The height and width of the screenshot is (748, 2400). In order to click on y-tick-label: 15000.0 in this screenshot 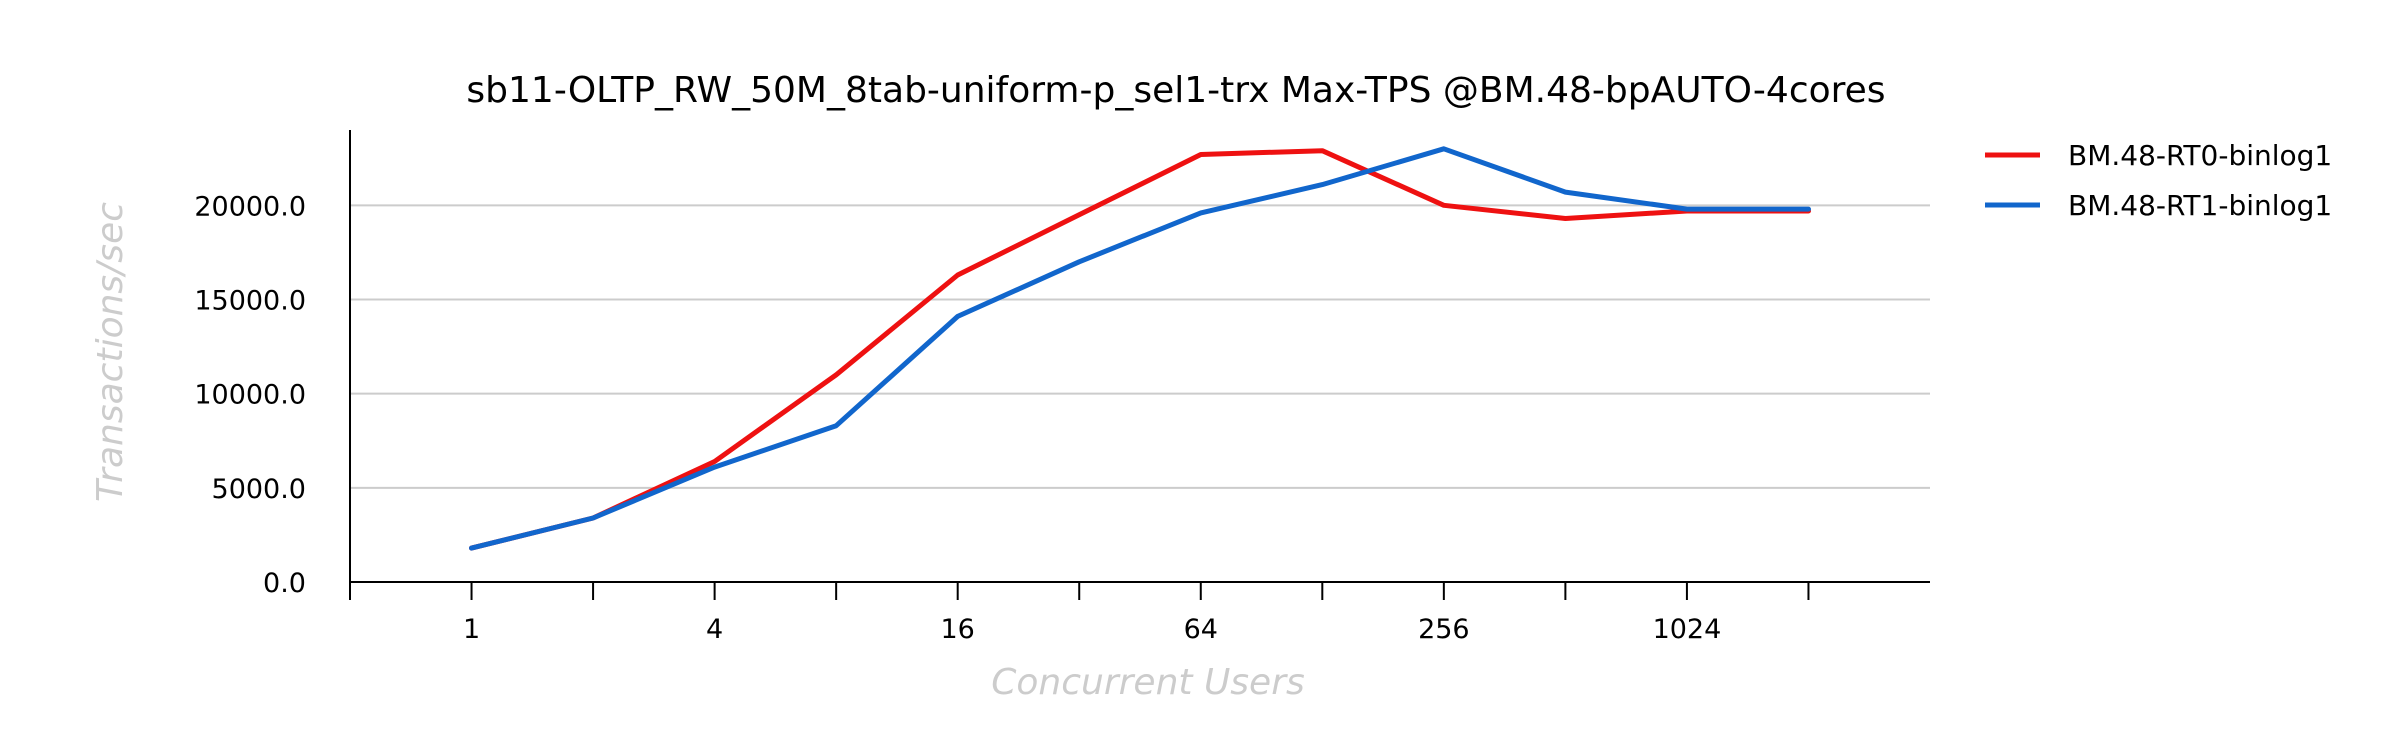, I will do `click(250, 301)`.